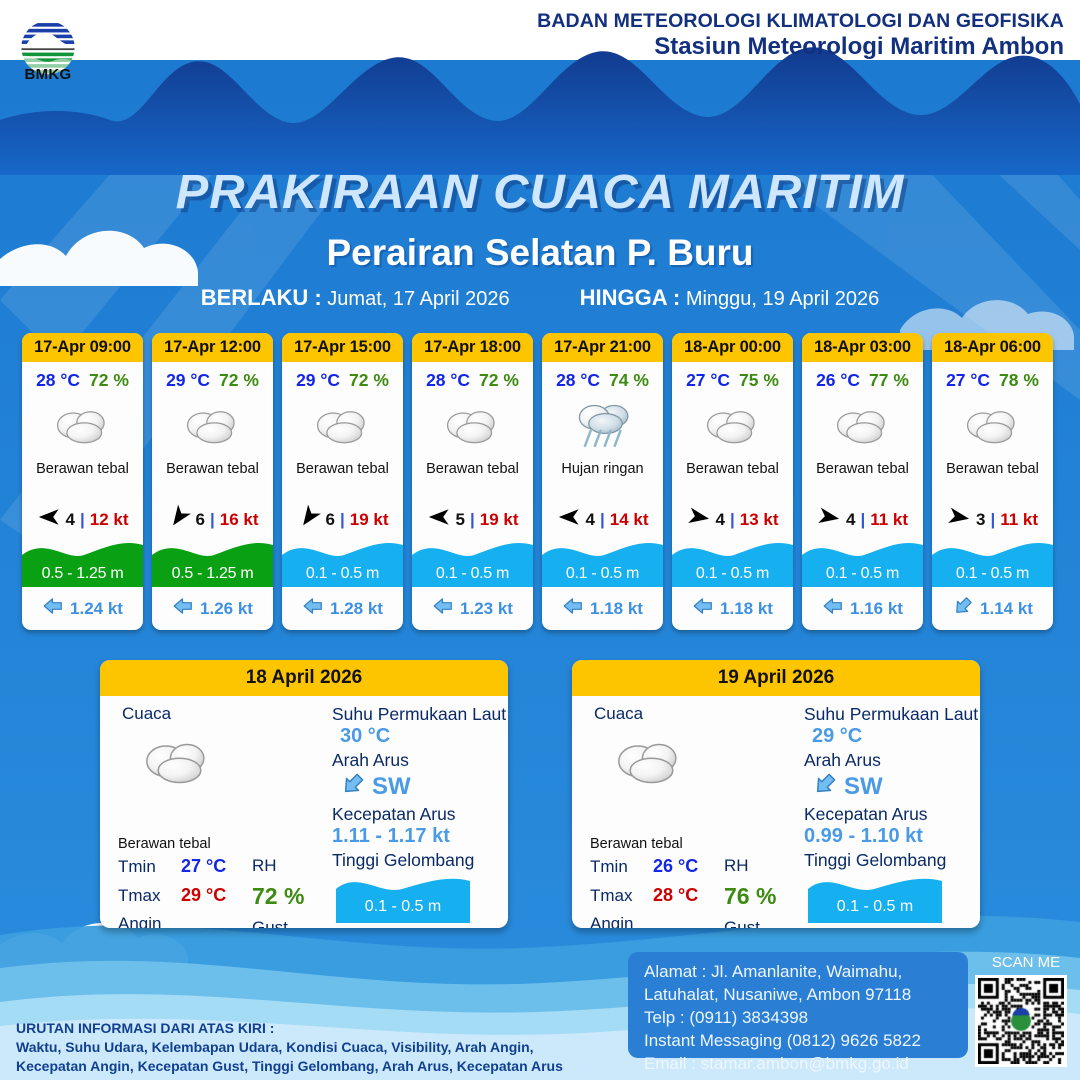 This screenshot has width=1080, height=1080. I want to click on rain-icon, so click(602, 426).